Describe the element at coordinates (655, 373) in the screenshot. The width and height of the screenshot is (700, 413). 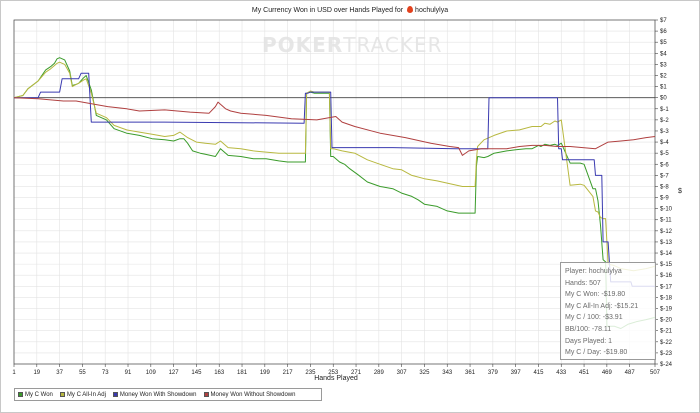
I see `x-tick-label: 507` at that location.